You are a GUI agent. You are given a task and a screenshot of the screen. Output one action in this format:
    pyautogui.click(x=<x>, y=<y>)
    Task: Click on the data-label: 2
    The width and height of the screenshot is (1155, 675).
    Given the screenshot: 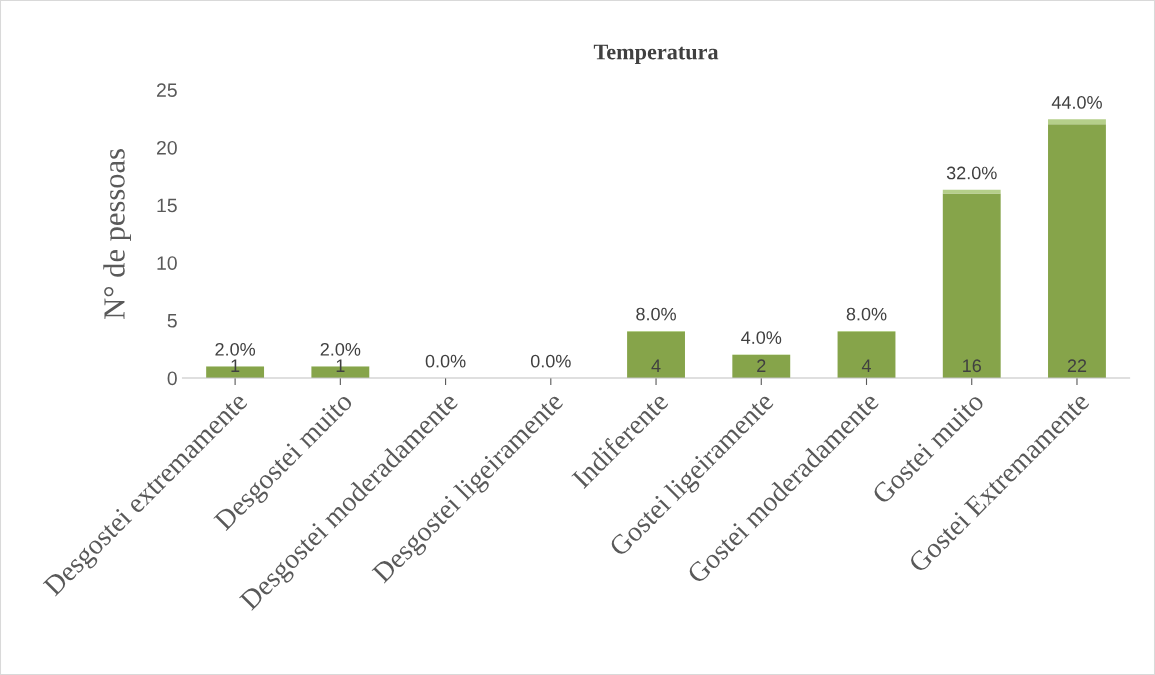 What is the action you would take?
    pyautogui.click(x=761, y=365)
    